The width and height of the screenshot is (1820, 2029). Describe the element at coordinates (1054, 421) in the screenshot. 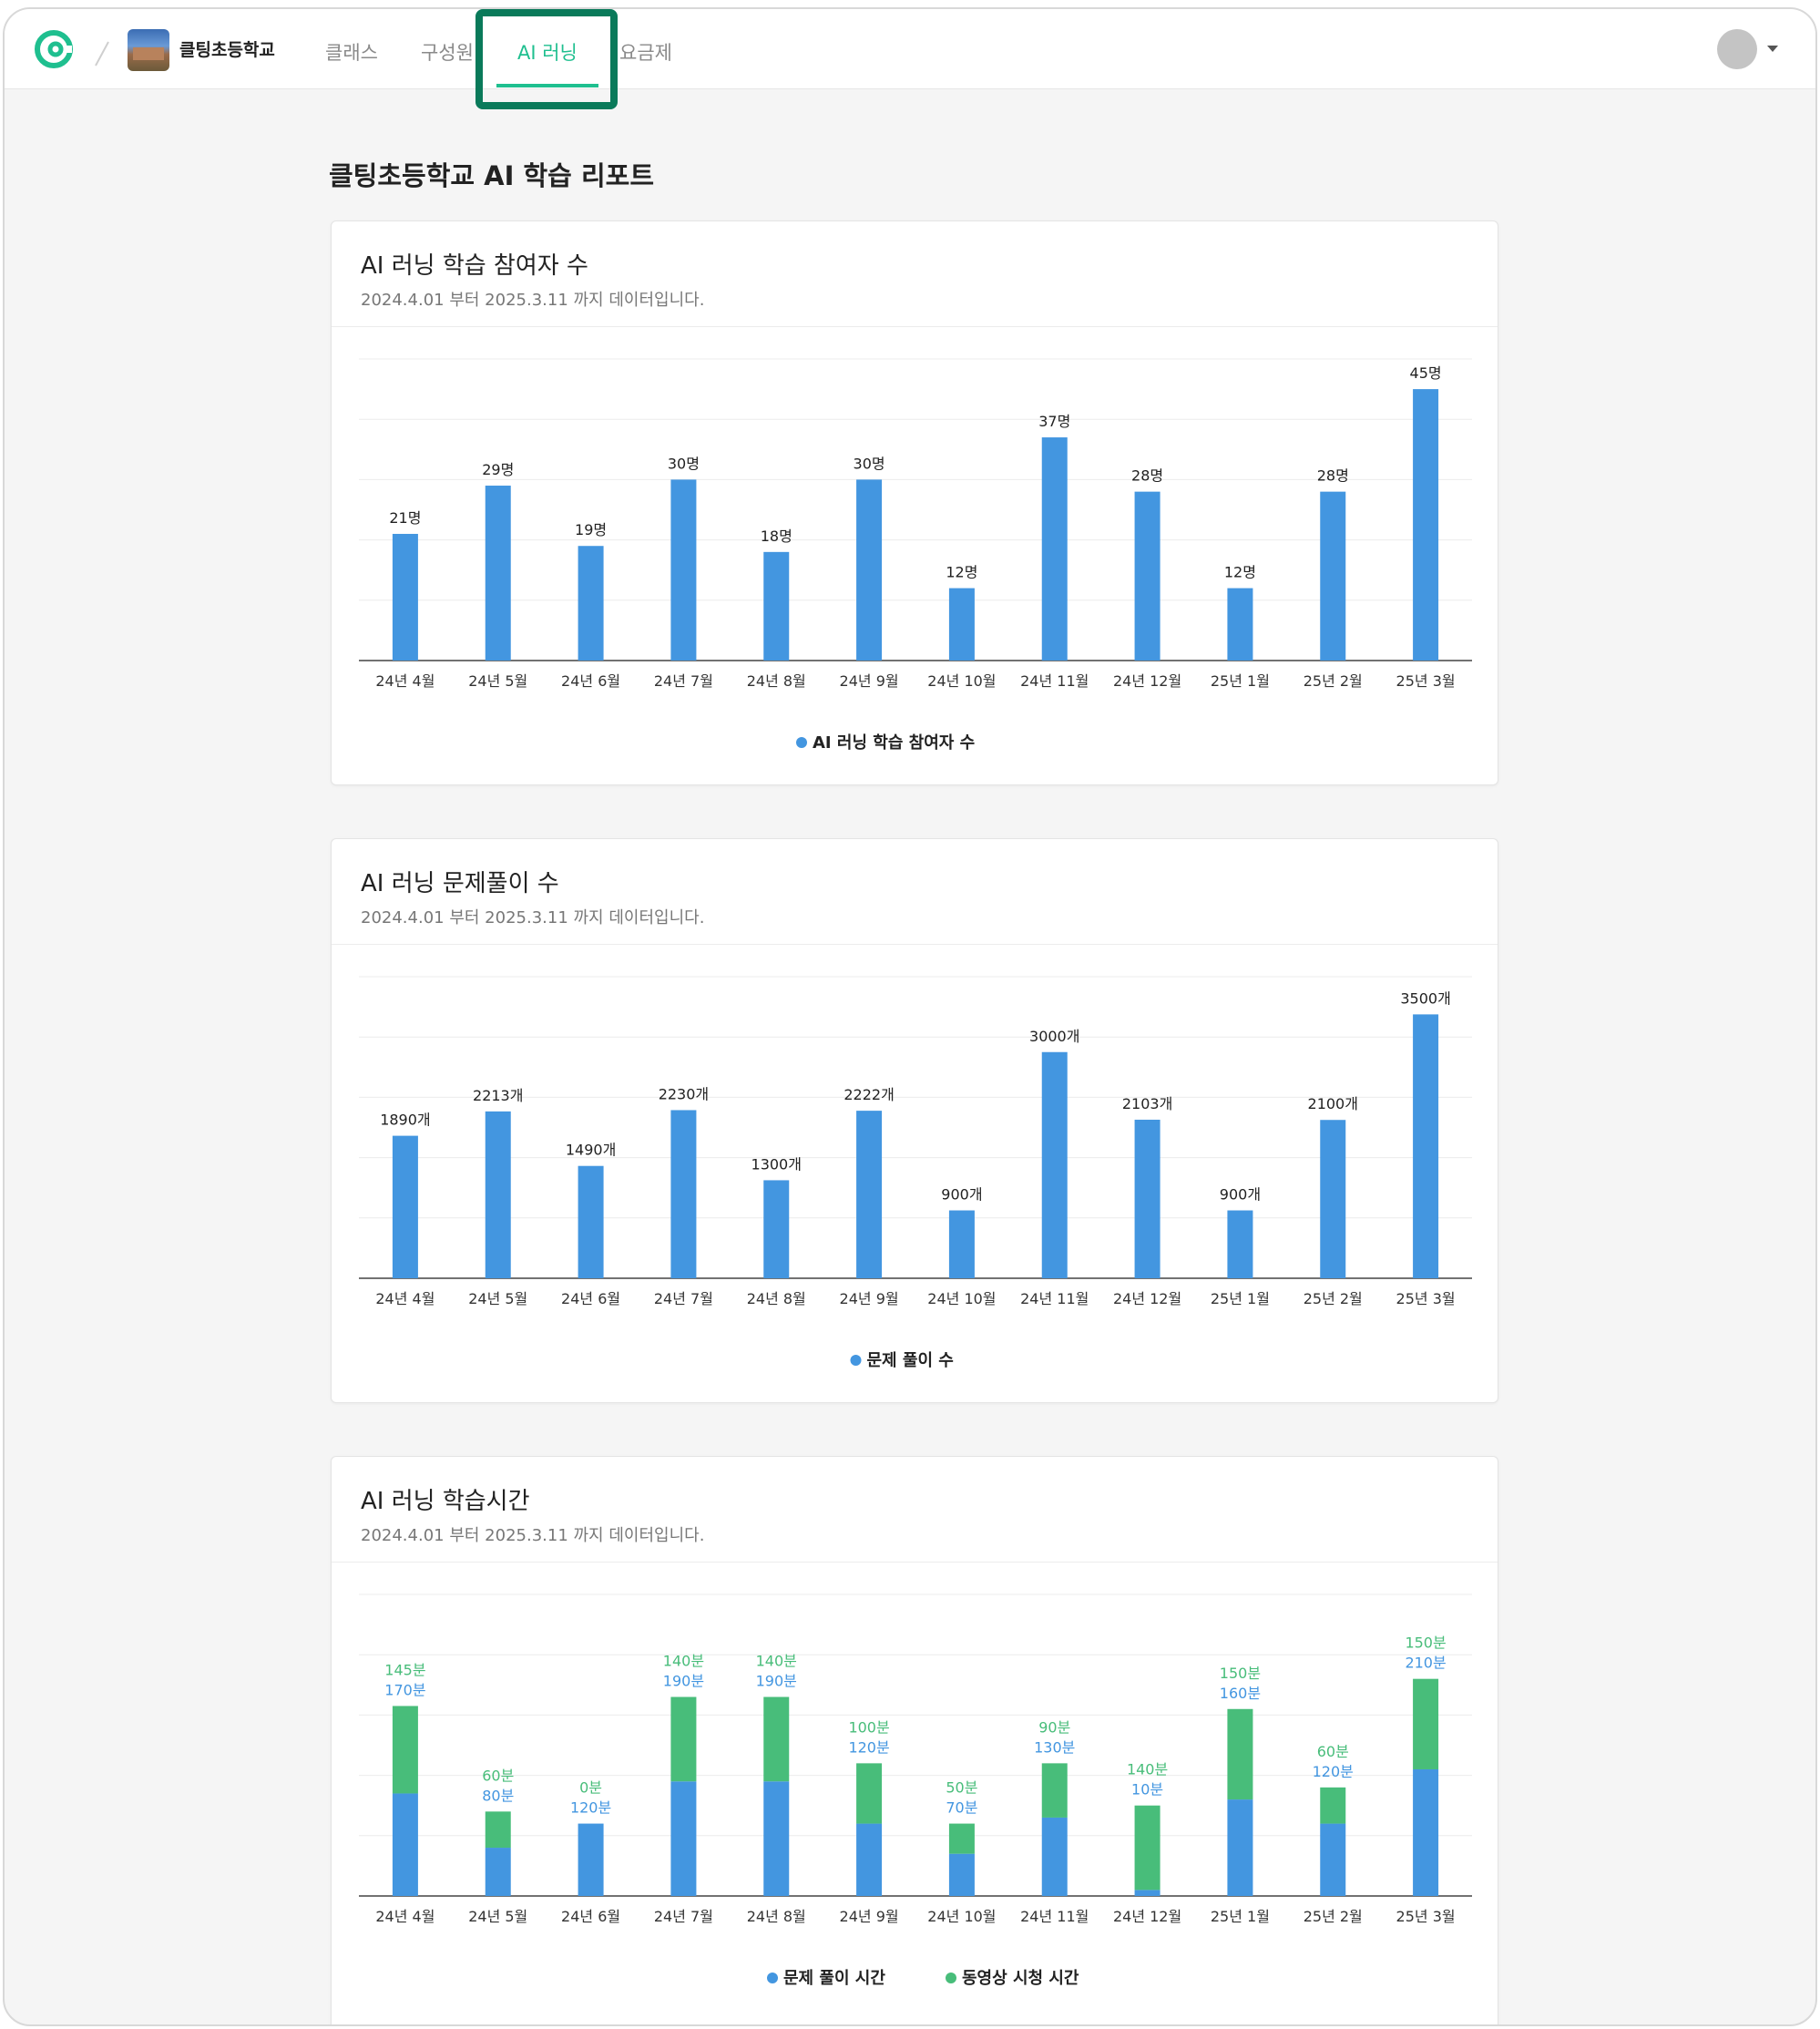

I see `data-label: 37명` at that location.